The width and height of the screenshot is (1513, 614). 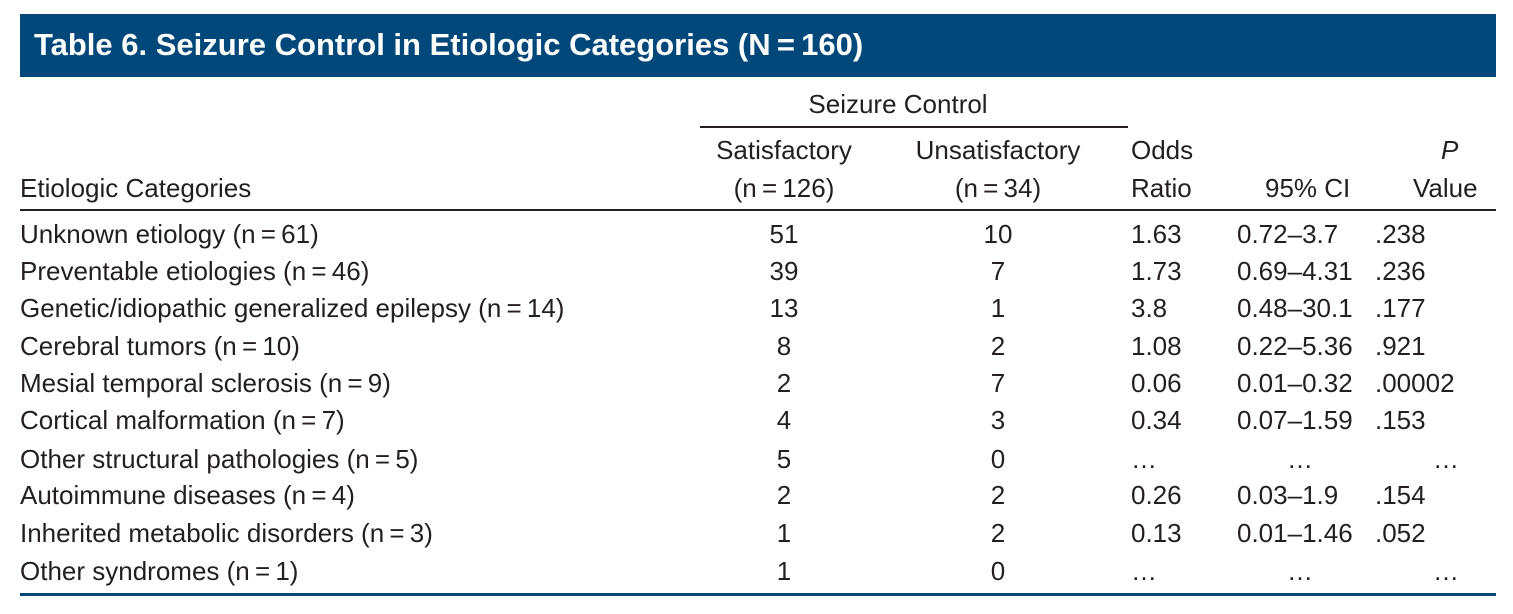 What do you see at coordinates (1295, 383) in the screenshot?
I see `row-ci: 0.01–0.32` at bounding box center [1295, 383].